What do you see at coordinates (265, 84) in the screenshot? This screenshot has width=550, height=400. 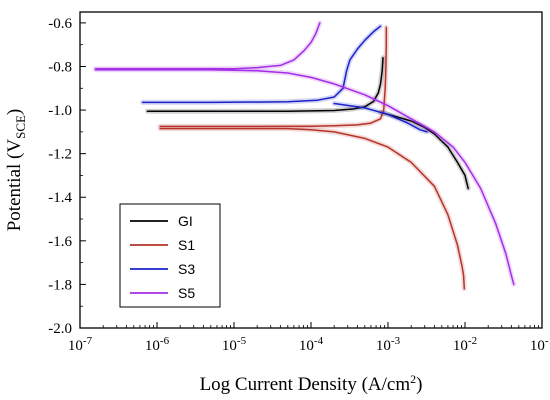 I see `series-gi-line-anodic` at bounding box center [265, 84].